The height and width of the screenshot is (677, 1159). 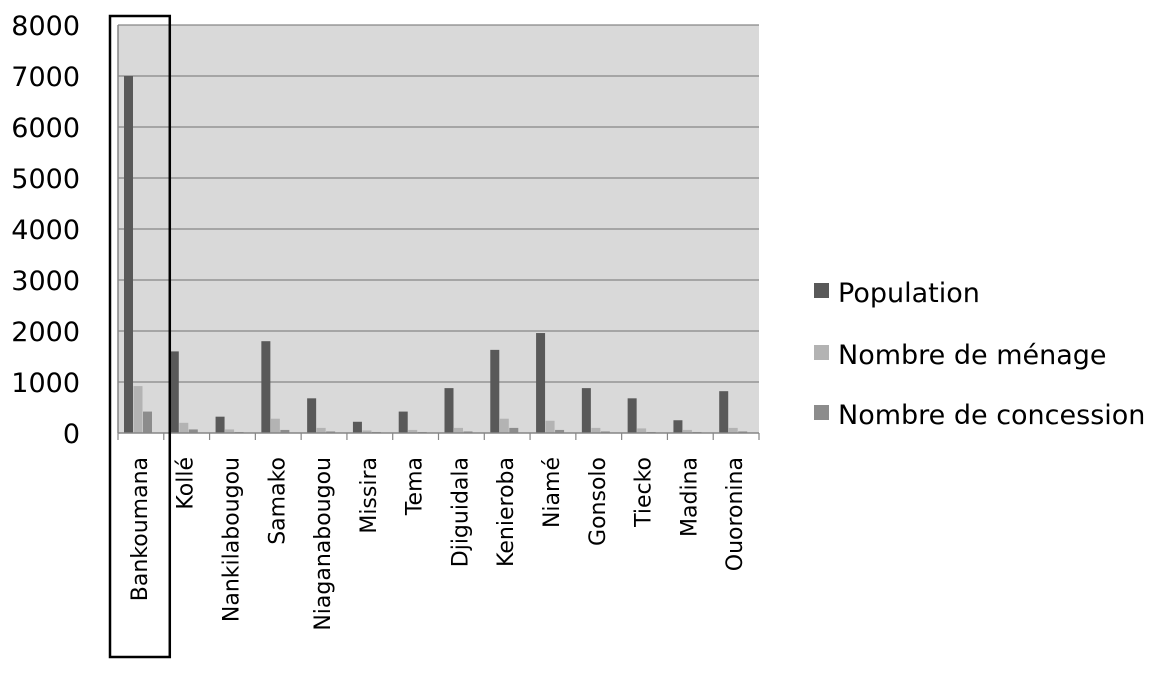 What do you see at coordinates (506, 512) in the screenshot?
I see `category-label: Kenieroba` at bounding box center [506, 512].